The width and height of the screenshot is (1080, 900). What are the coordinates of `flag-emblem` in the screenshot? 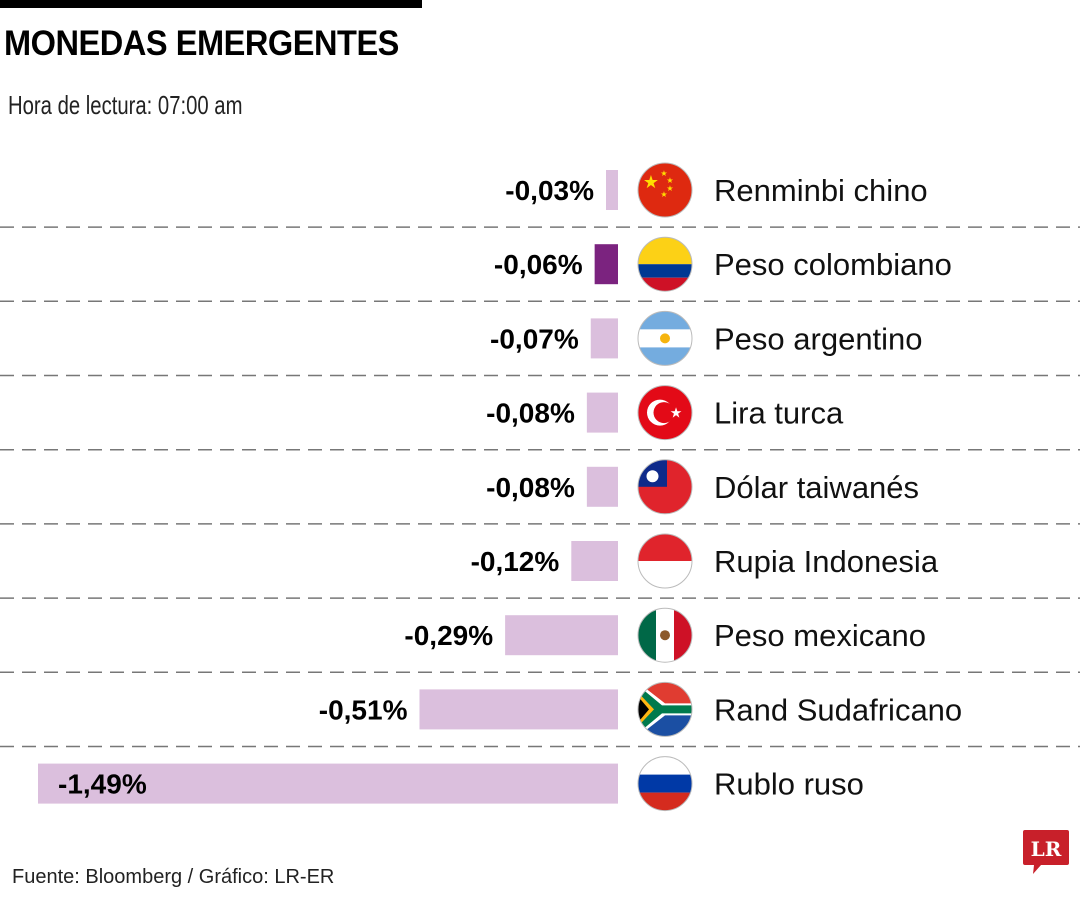 It's located at (665, 635).